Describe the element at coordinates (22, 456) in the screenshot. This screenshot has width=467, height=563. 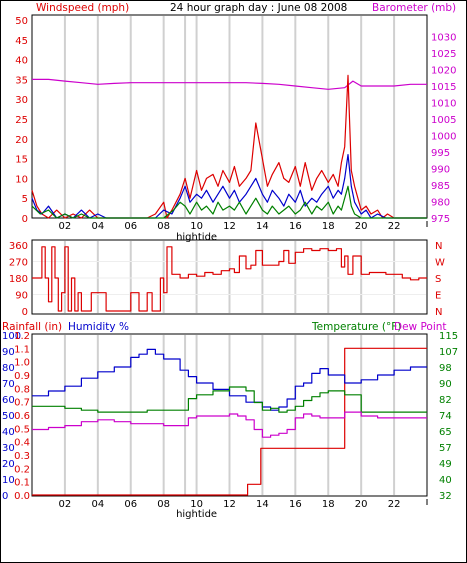
I see `rain-tick-label: 0.3` at that location.